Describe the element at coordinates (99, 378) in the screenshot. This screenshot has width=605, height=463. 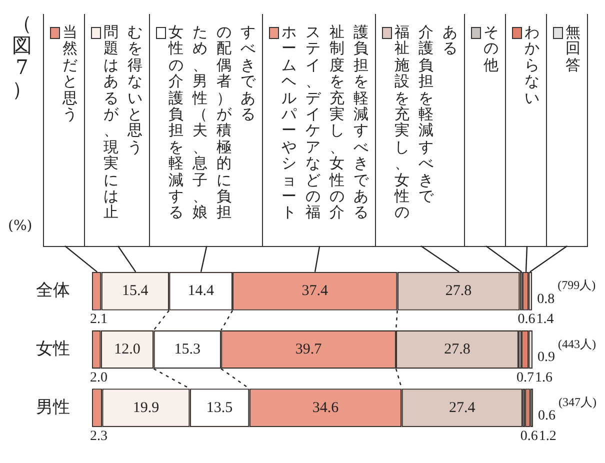
I see `data-label: 2.0` at that location.